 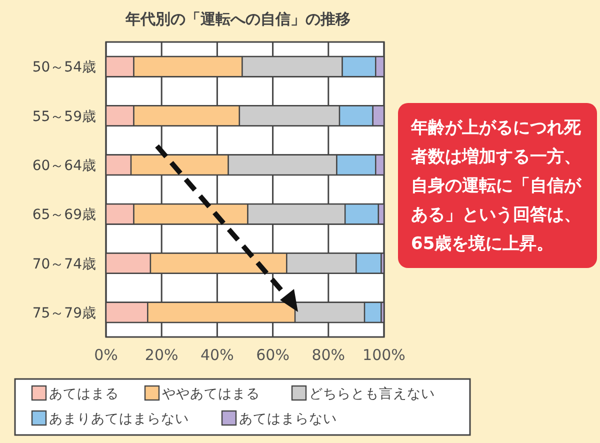 I want to click on y-tick-label: 55～59歳, so click(x=64, y=116).